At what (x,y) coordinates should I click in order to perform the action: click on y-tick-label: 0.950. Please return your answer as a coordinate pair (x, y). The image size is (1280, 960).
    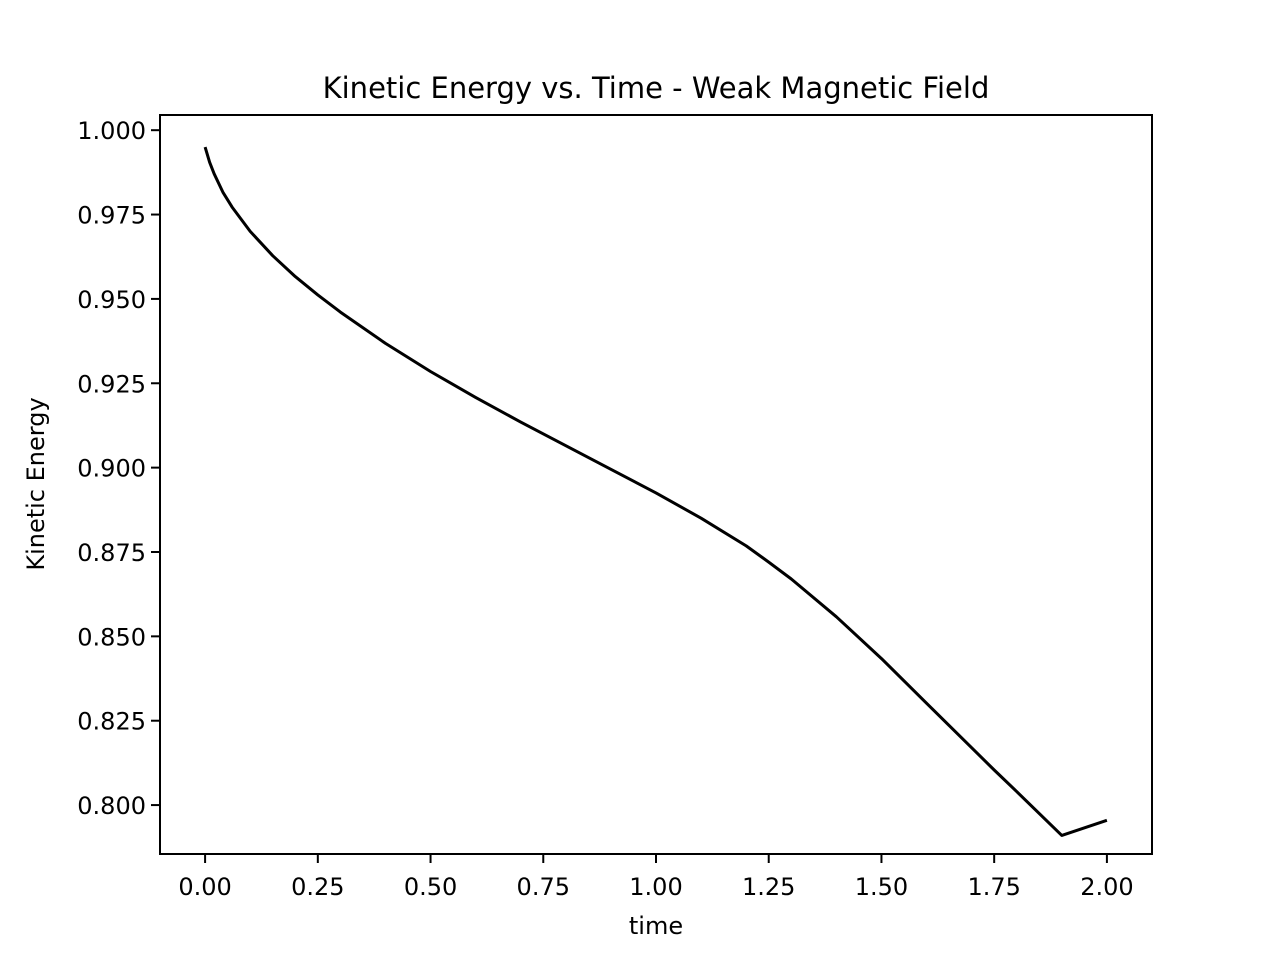
    Looking at the image, I should click on (111, 300).